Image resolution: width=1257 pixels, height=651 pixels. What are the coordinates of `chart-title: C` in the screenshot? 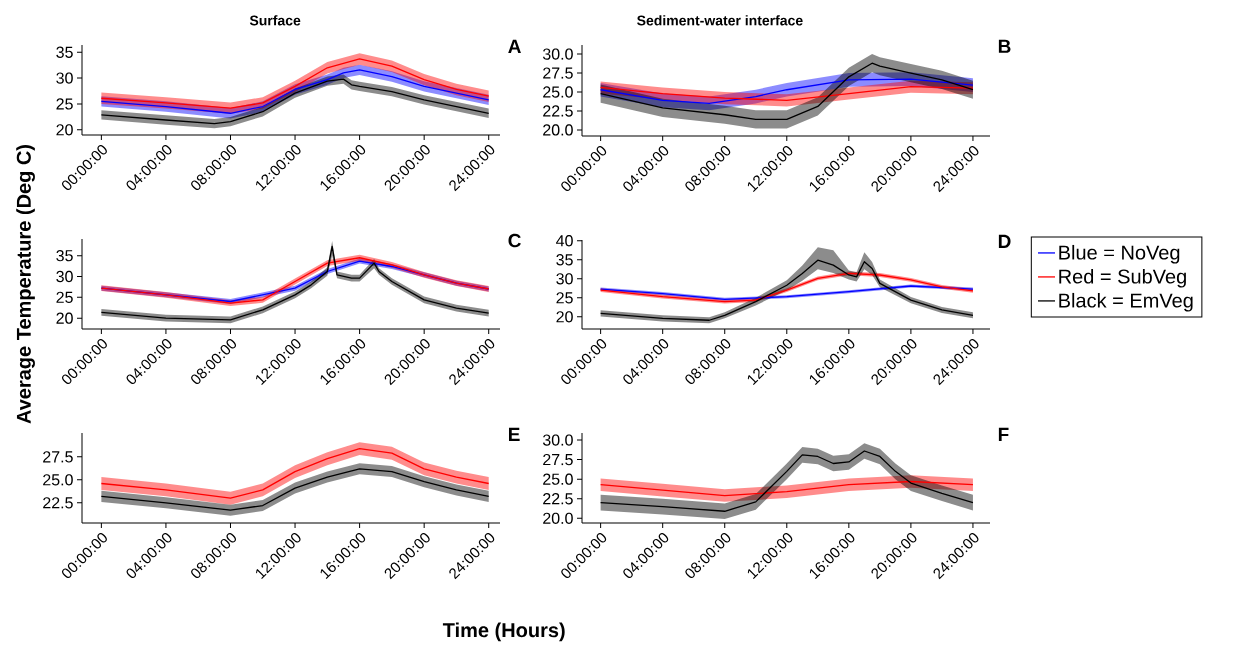 It's located at (514, 240).